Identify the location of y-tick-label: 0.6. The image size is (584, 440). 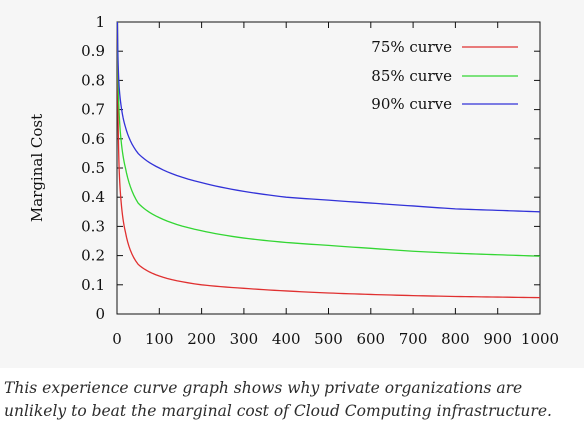
(93, 139).